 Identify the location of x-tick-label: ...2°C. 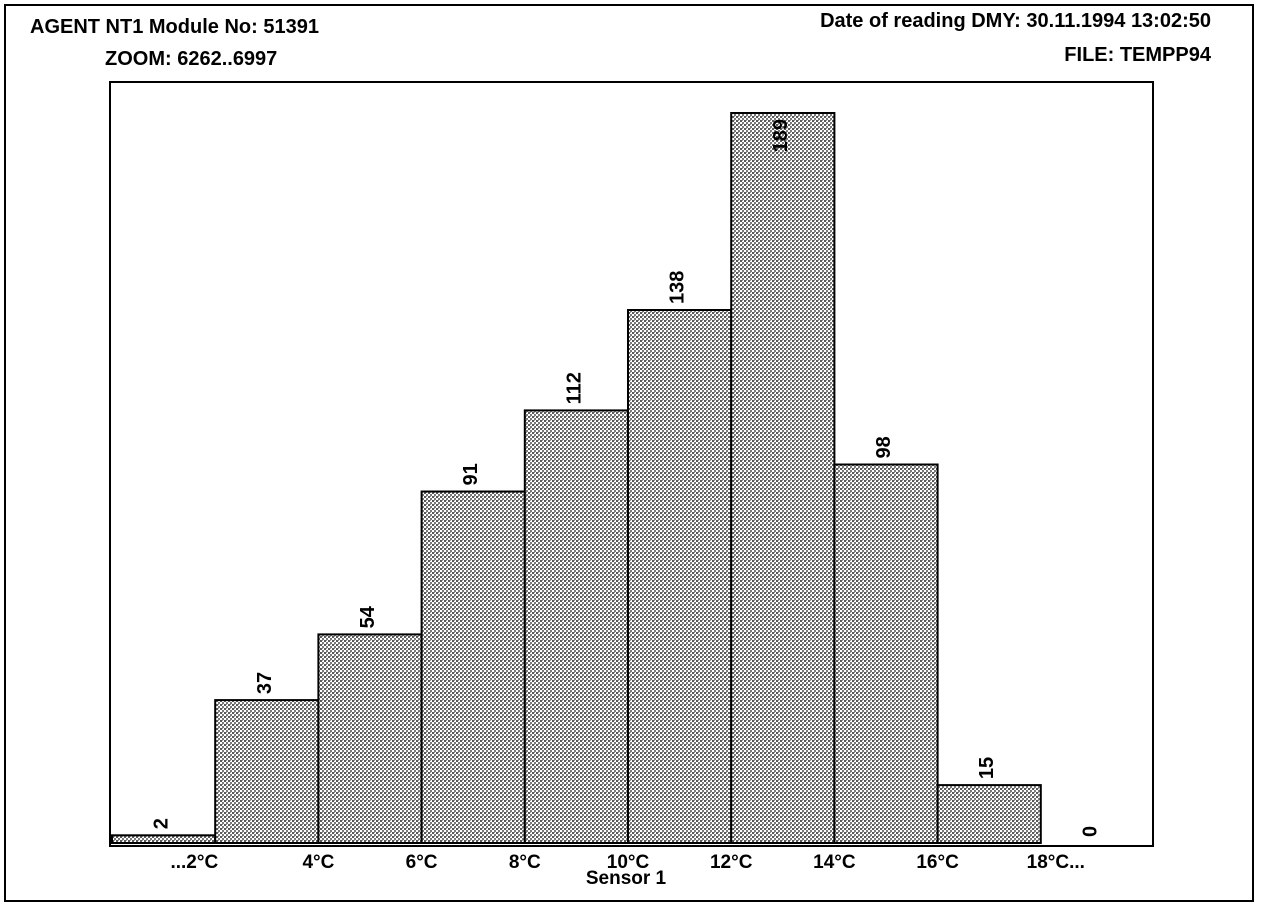
(194, 862).